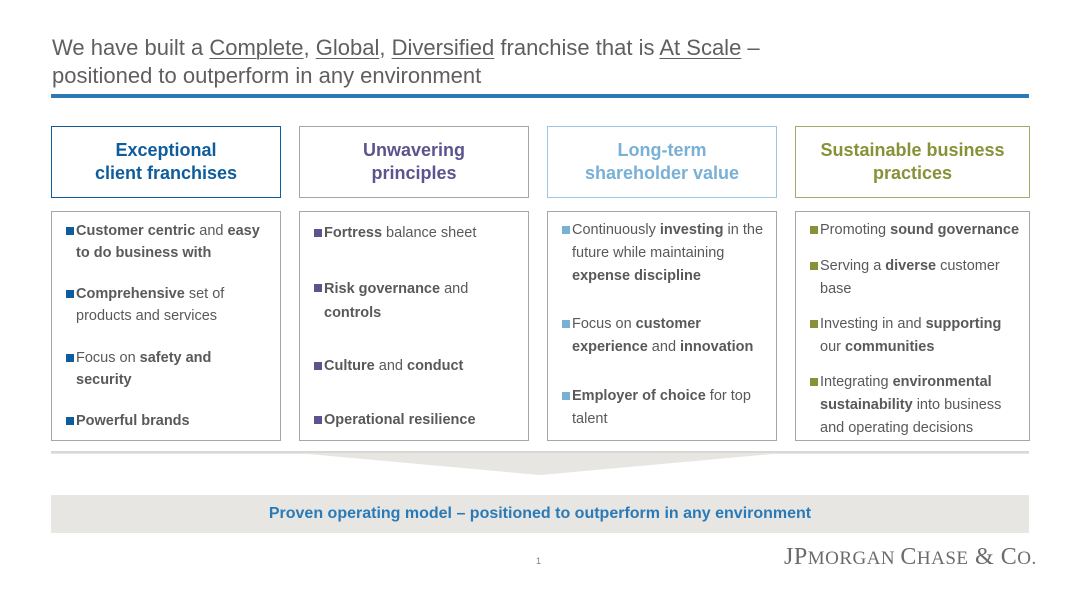 This screenshot has width=1080, height=608. I want to click on title-global: Global, so click(347, 47).